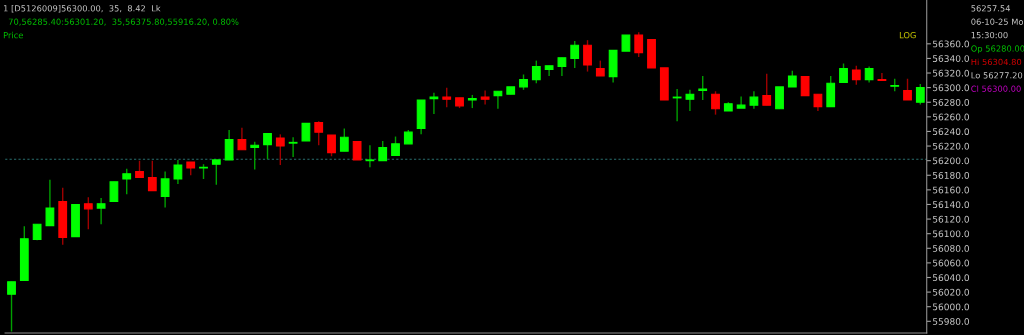 This screenshot has height=335, width=1024. What do you see at coordinates (951, 73) in the screenshot?
I see `y-tick-label: 56320.0` at bounding box center [951, 73].